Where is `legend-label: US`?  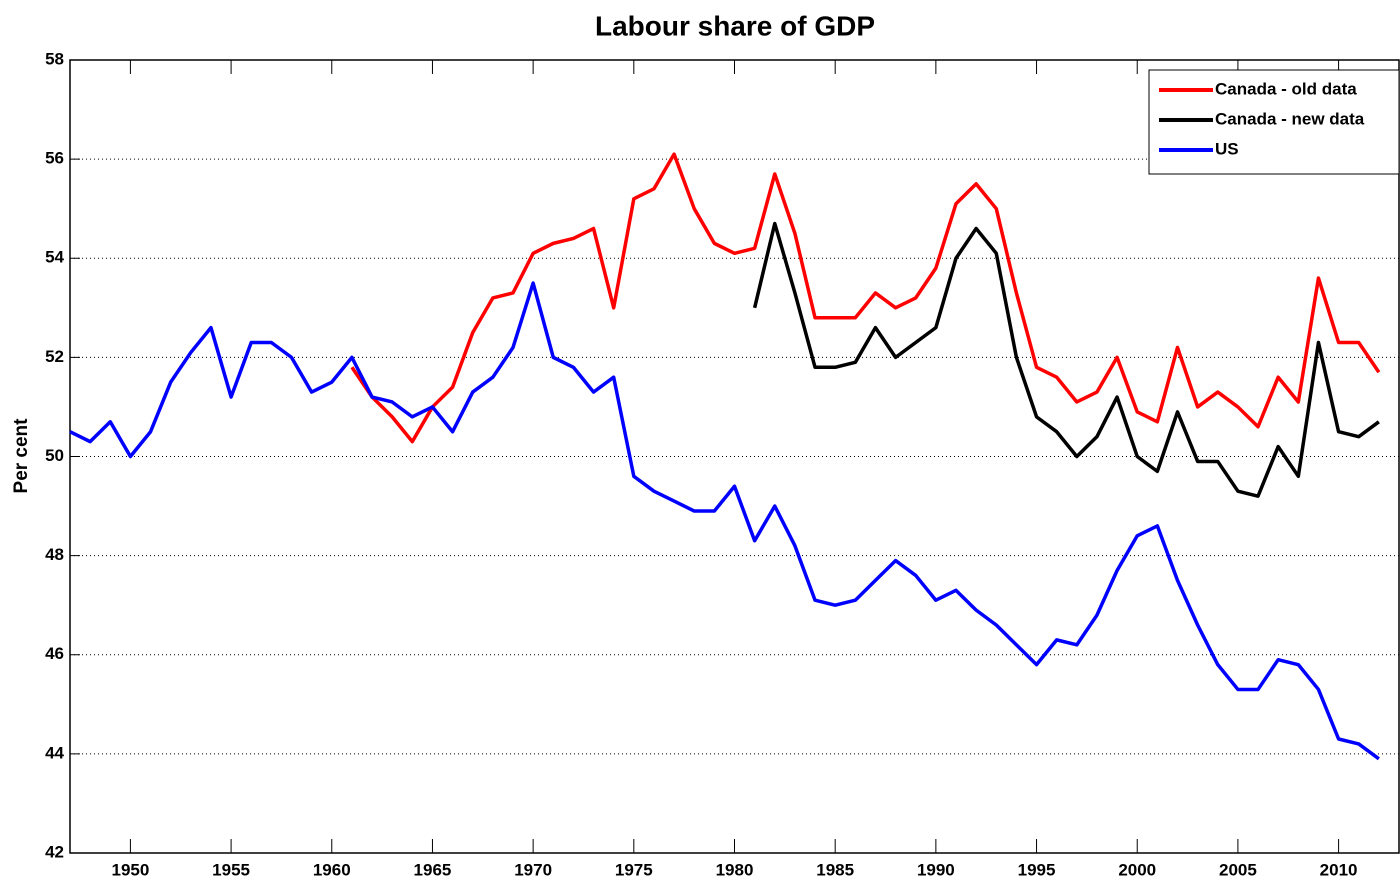
legend-label: US is located at coordinates (1227, 148).